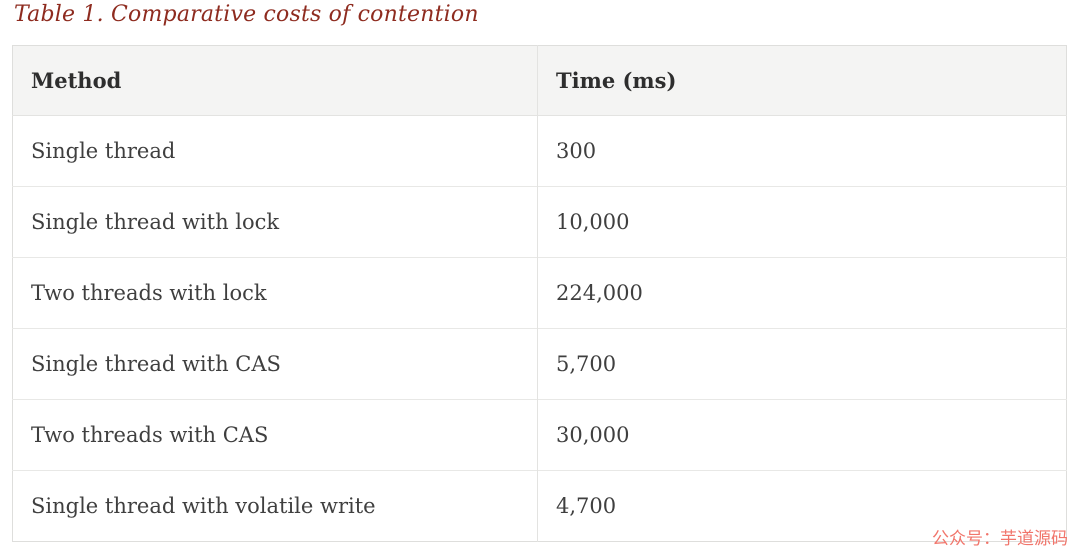 This screenshot has width=1080, height=552. Describe the element at coordinates (802, 364) in the screenshot. I see `time-cell: 5,700` at that location.